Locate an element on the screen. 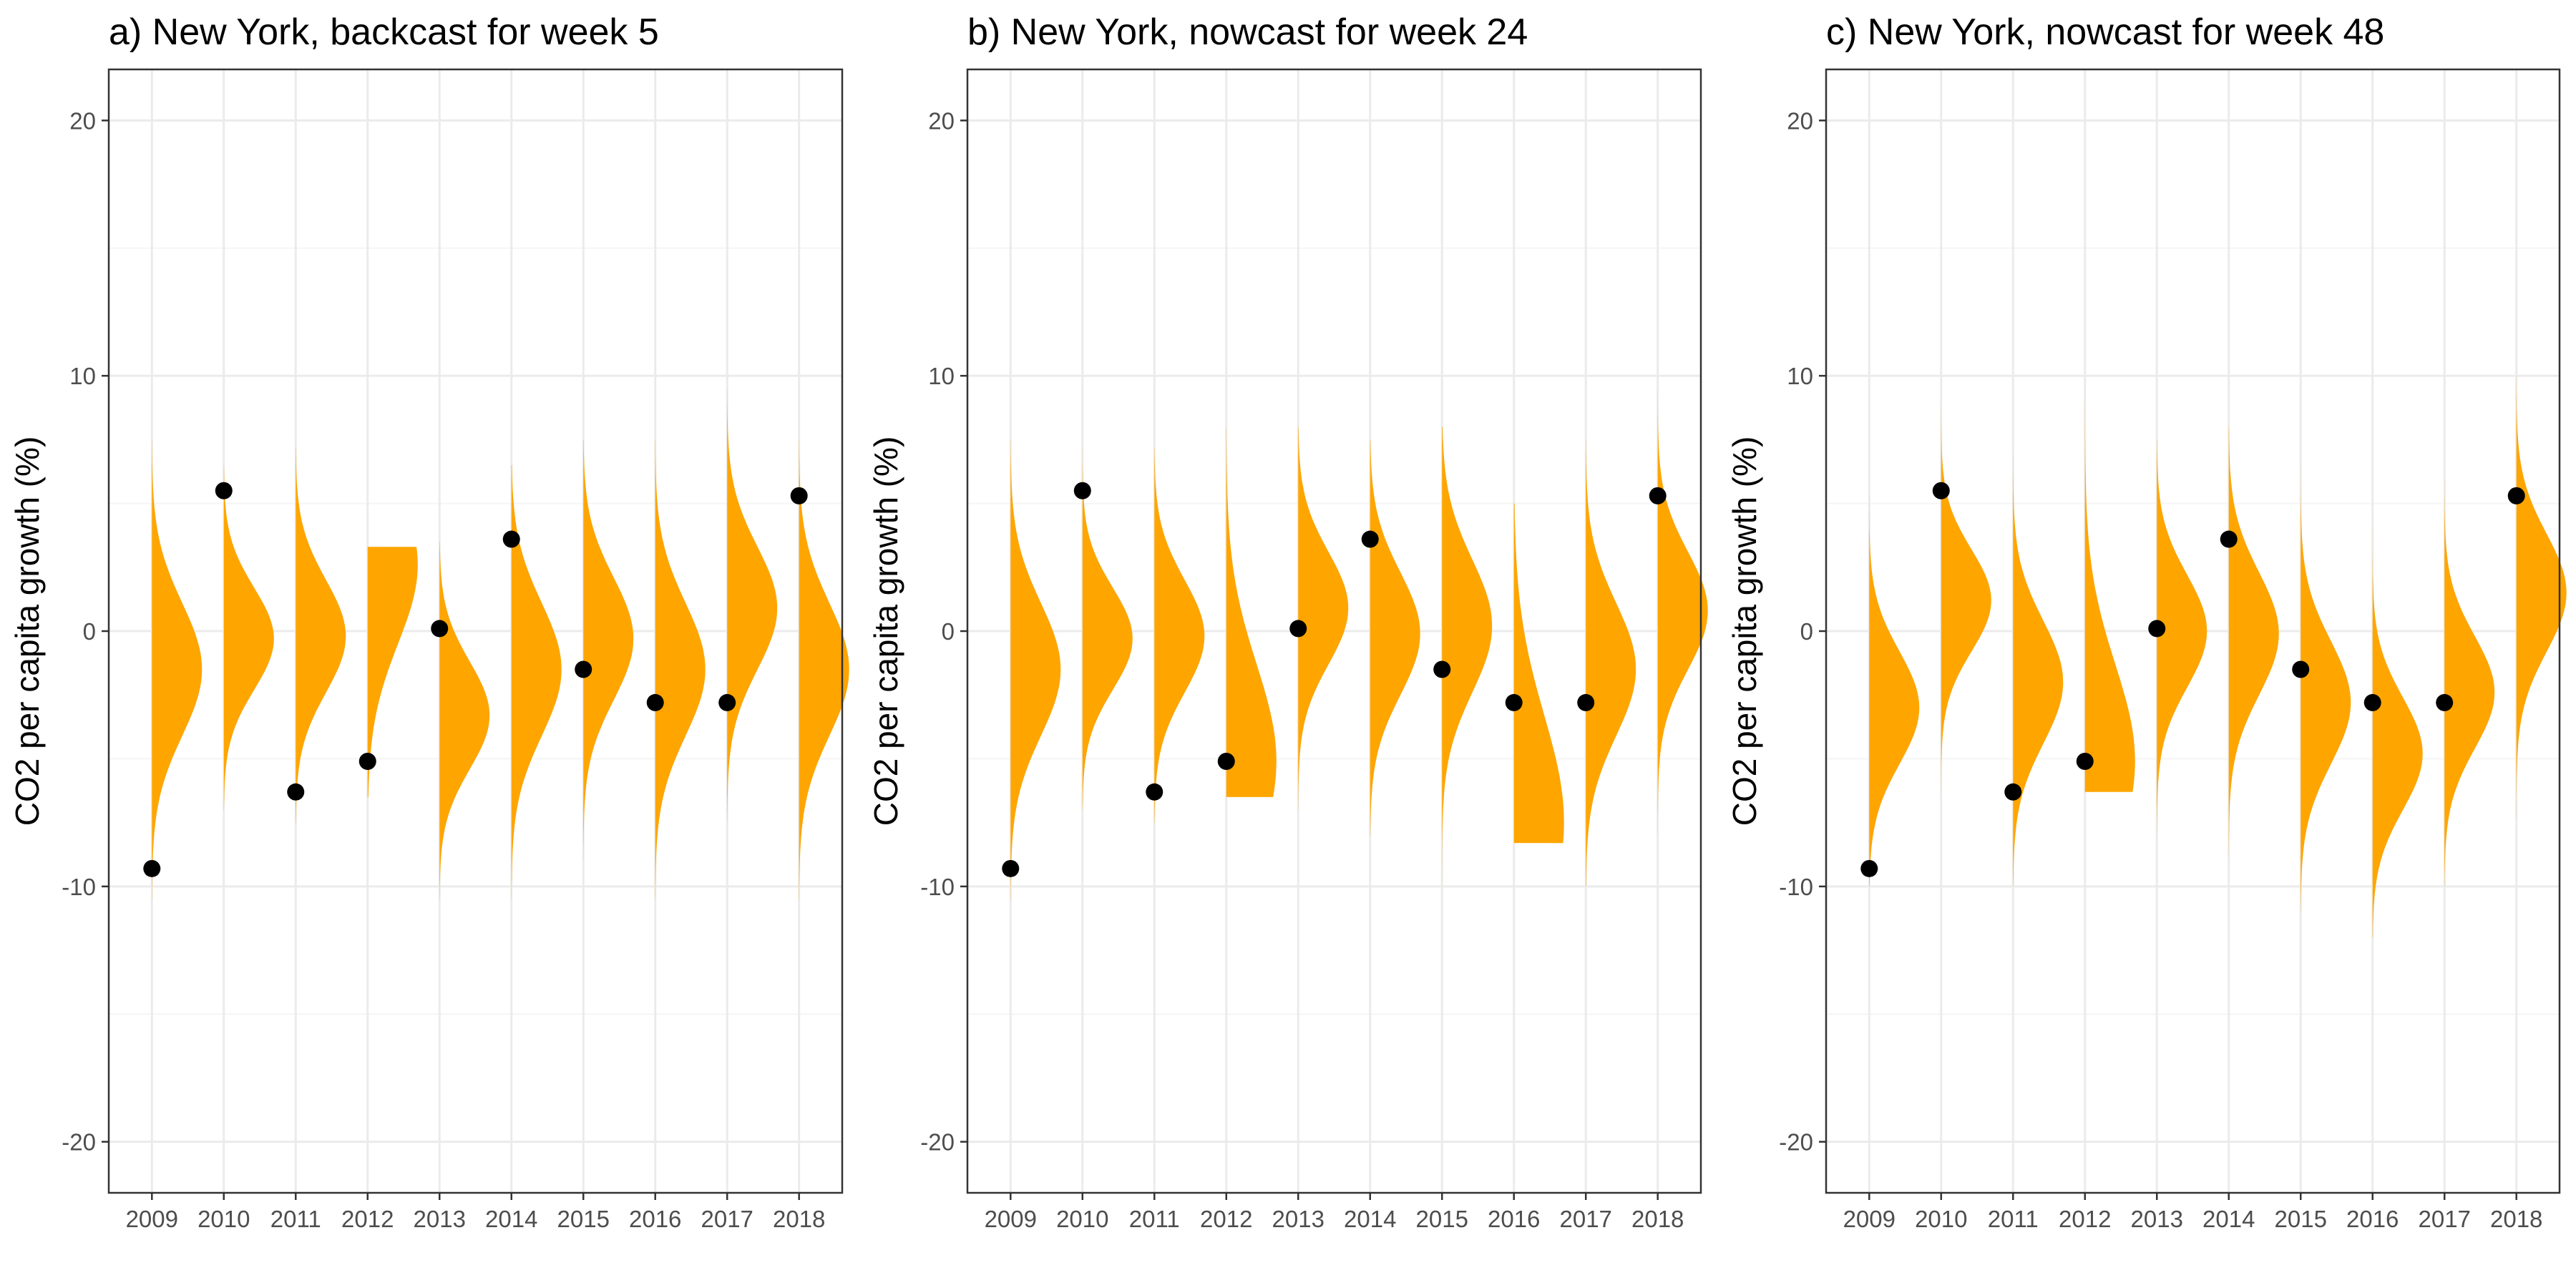 The width and height of the screenshot is (2576, 1288). panel-title: b) New York, nowcast for week 24 is located at coordinates (1247, 32).